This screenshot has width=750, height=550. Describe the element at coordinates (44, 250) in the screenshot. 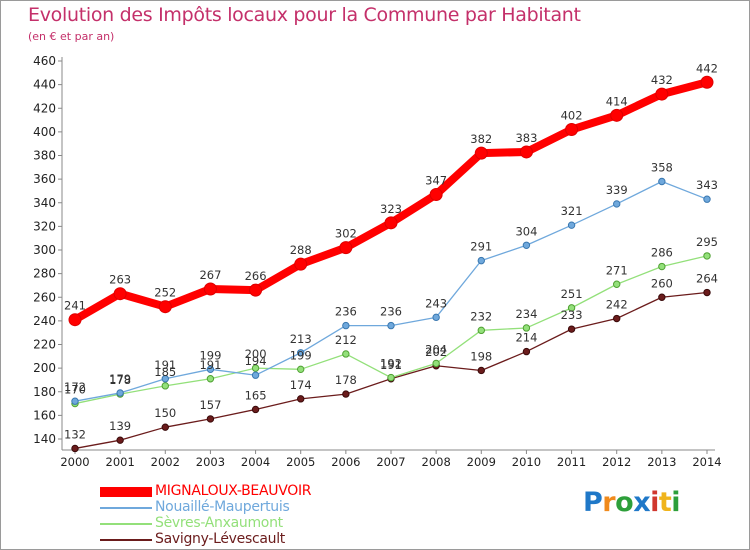

I see `y-tick-label: 300` at that location.